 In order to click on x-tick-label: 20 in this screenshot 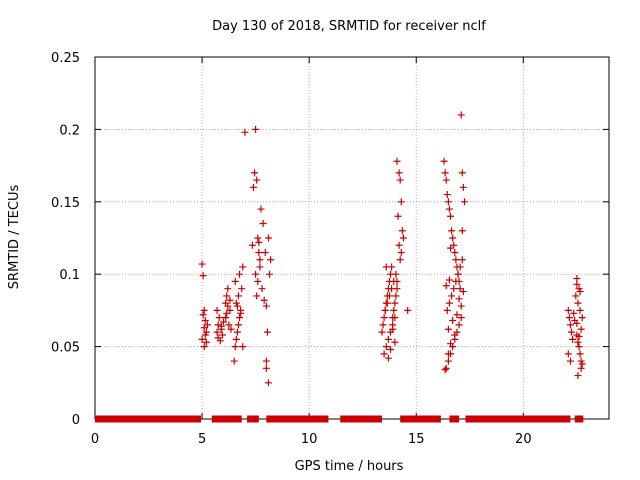, I will do `click(523, 439)`.